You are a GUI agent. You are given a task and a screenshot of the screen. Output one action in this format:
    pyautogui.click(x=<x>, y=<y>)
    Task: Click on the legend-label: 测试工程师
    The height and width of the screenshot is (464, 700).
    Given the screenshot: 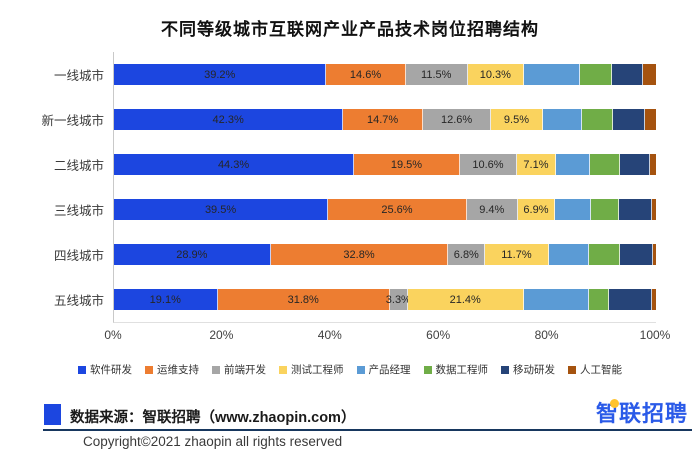 What is the action you would take?
    pyautogui.click(x=317, y=370)
    